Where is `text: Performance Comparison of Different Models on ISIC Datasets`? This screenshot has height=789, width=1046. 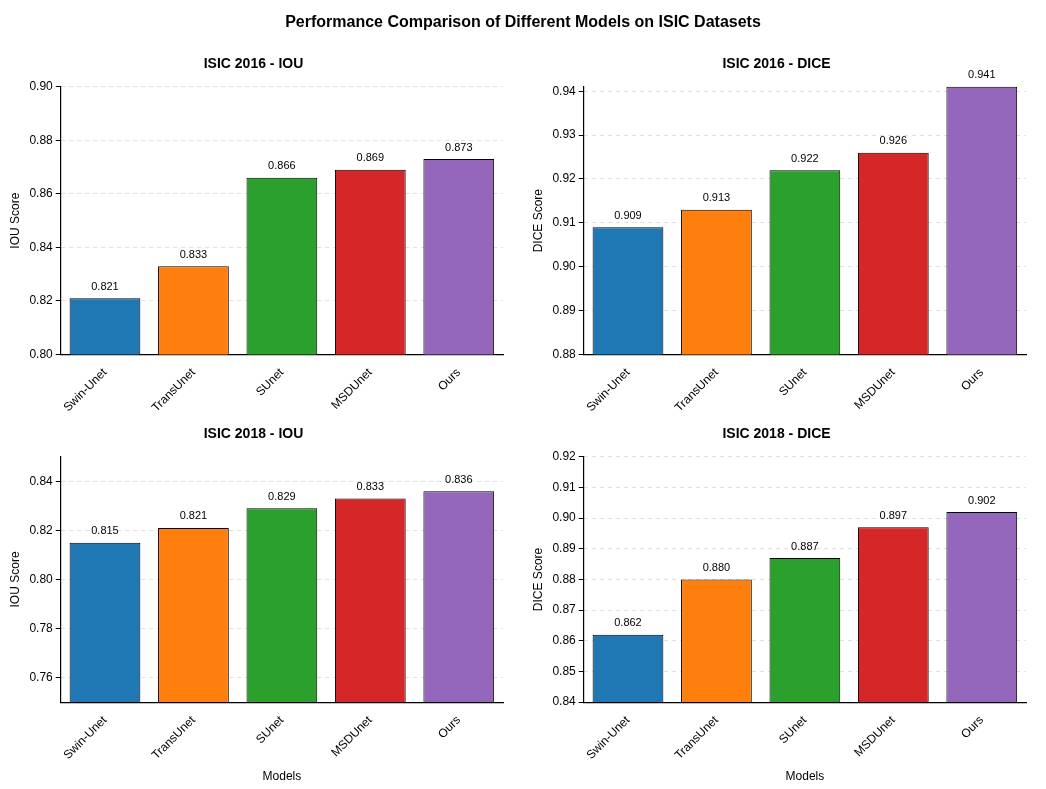 text: Performance Comparison of Different Models on ISIC Datasets is located at coordinates (523, 22).